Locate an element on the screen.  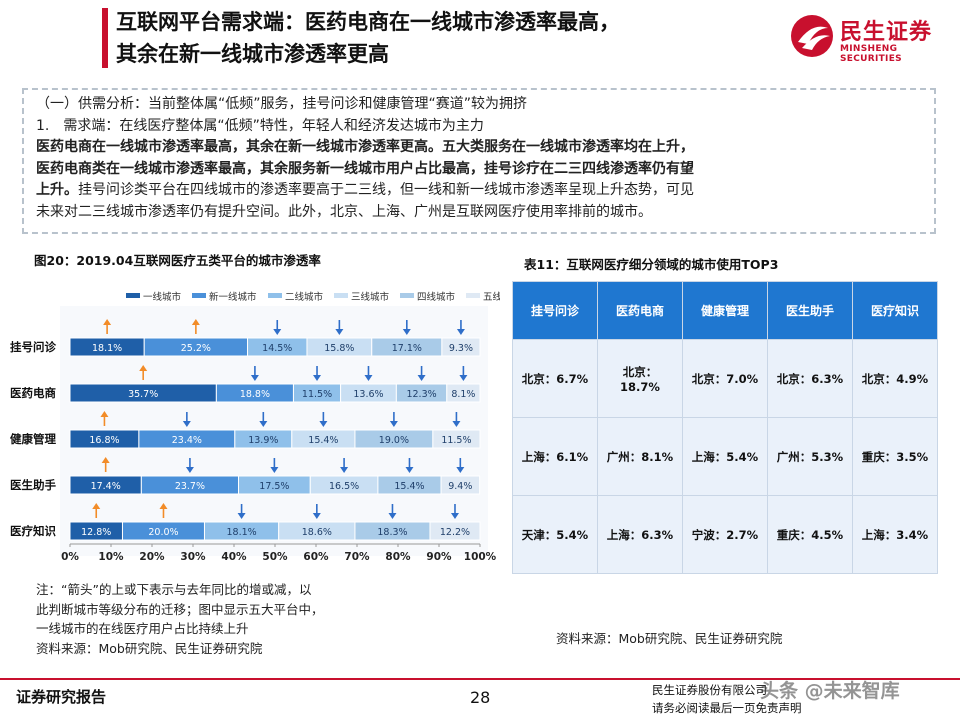
data-label: 12.2% is located at coordinates (455, 532).